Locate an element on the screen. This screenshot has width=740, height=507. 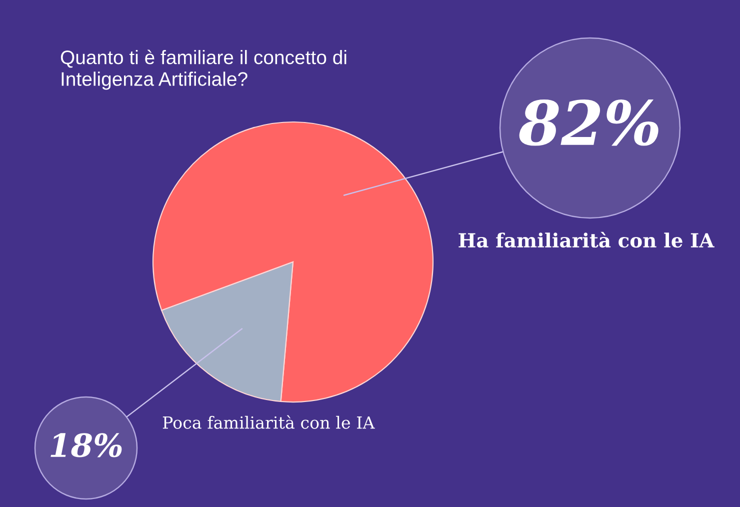
chart-title: Quanto ti è familiare il concetto di Inteligenza Artificiale? is located at coordinates (203, 70).